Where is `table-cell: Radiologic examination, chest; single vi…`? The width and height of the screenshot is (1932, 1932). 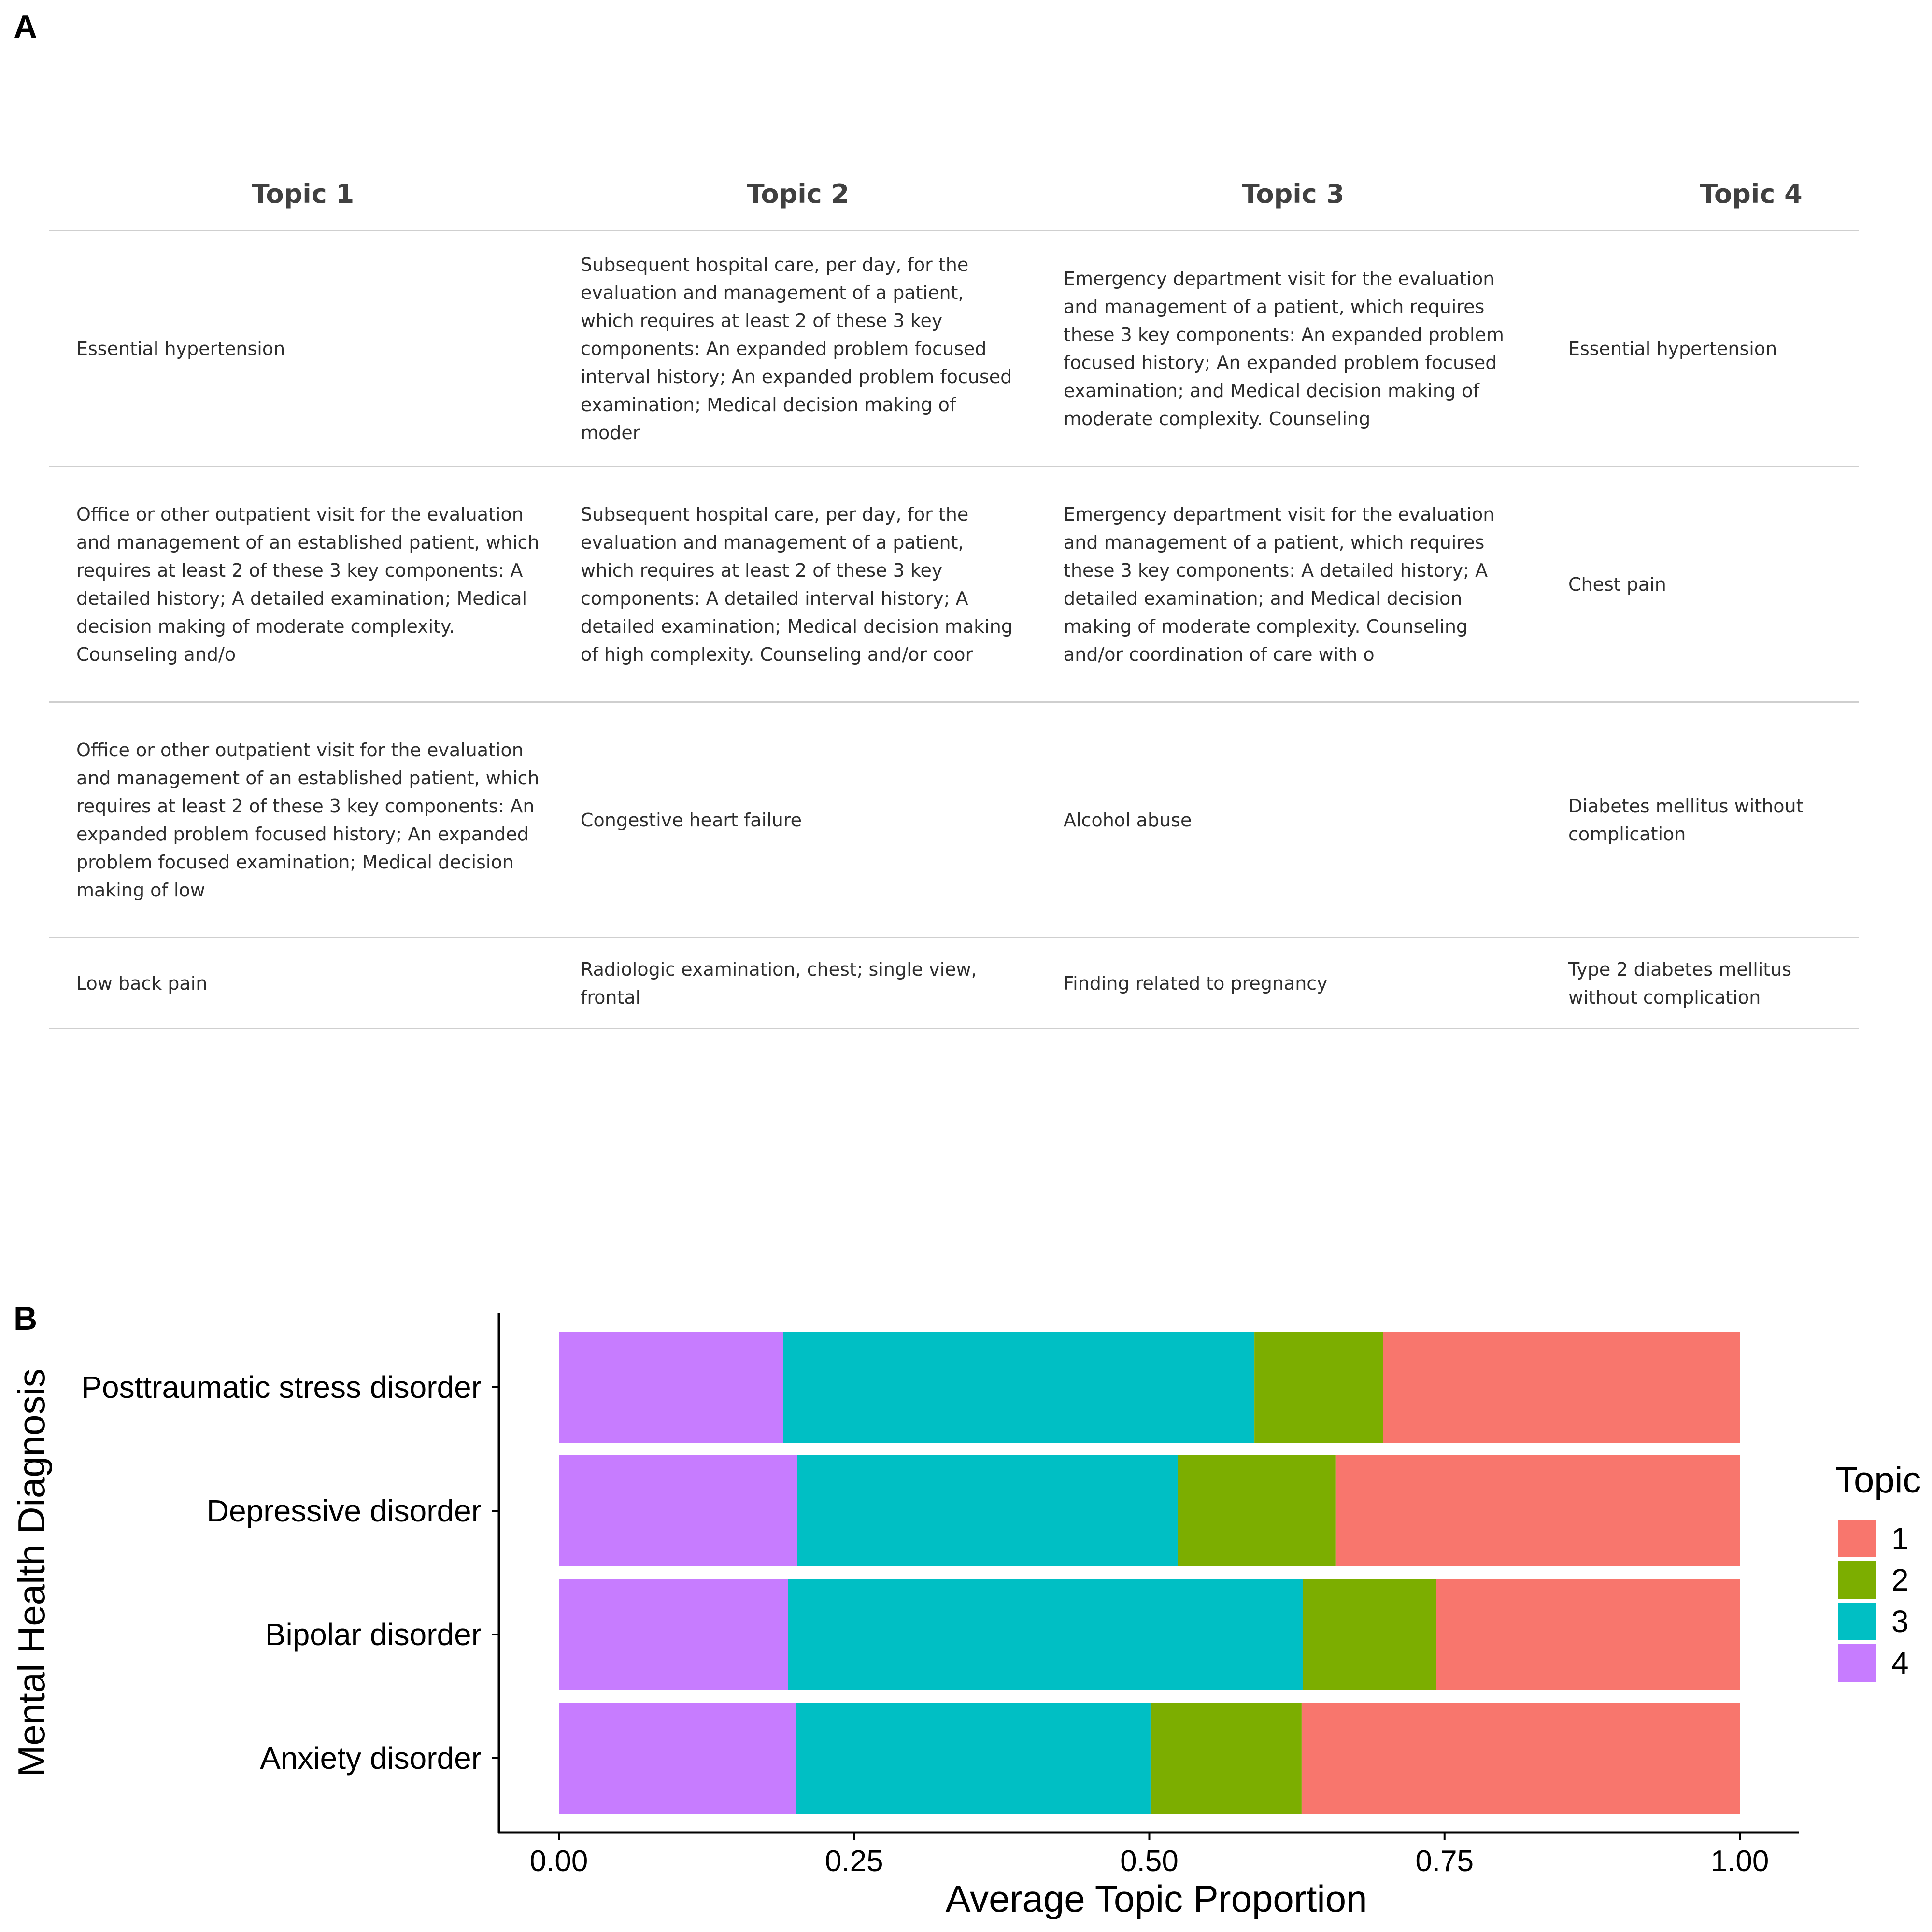 table-cell: Radiologic examination, chest; single vi… is located at coordinates (779, 983).